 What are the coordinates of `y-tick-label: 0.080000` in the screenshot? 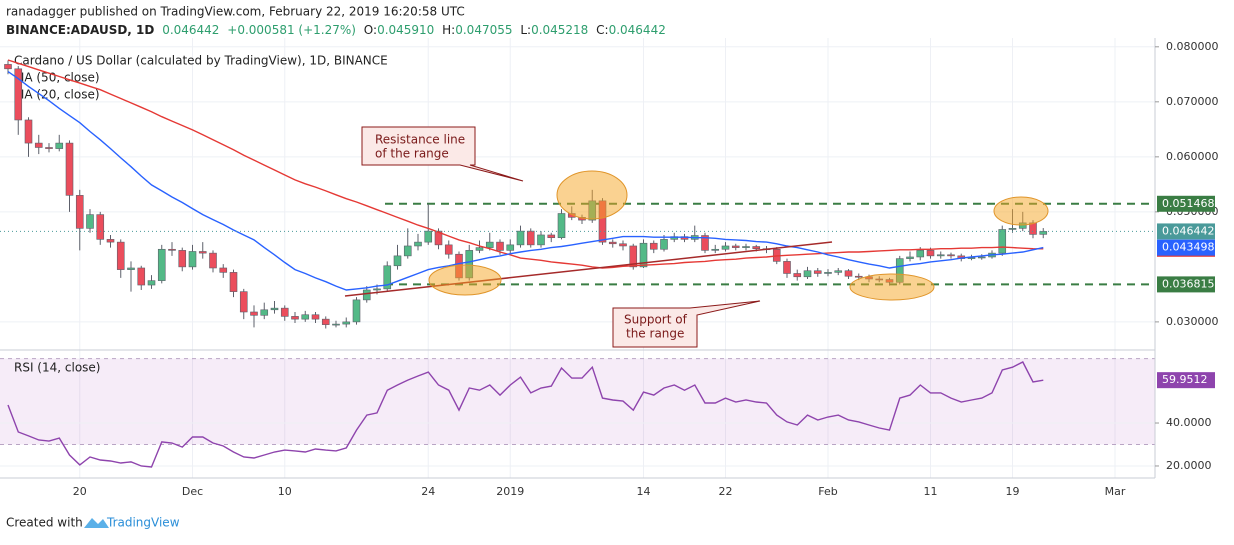 It's located at (1192, 46).